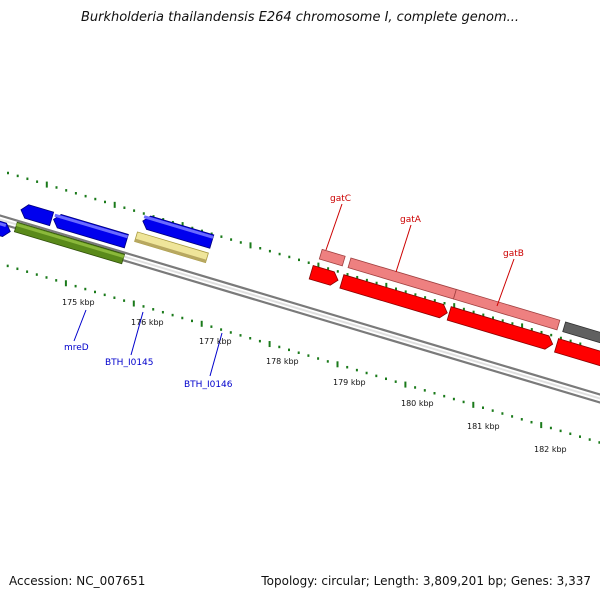 This screenshot has height=600, width=600. Describe the element at coordinates (76, 348) in the screenshot. I see `gene-label-mreD: mreD` at that location.